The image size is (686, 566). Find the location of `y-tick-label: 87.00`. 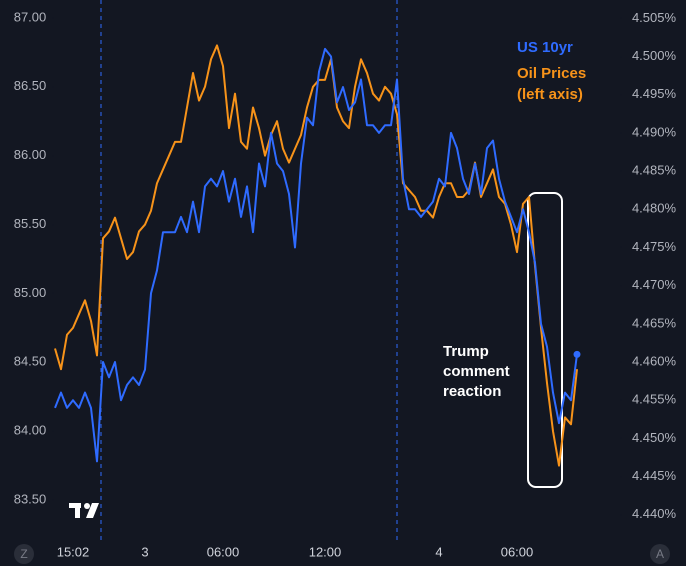

y-tick-label: 87.00 is located at coordinates (30, 16).